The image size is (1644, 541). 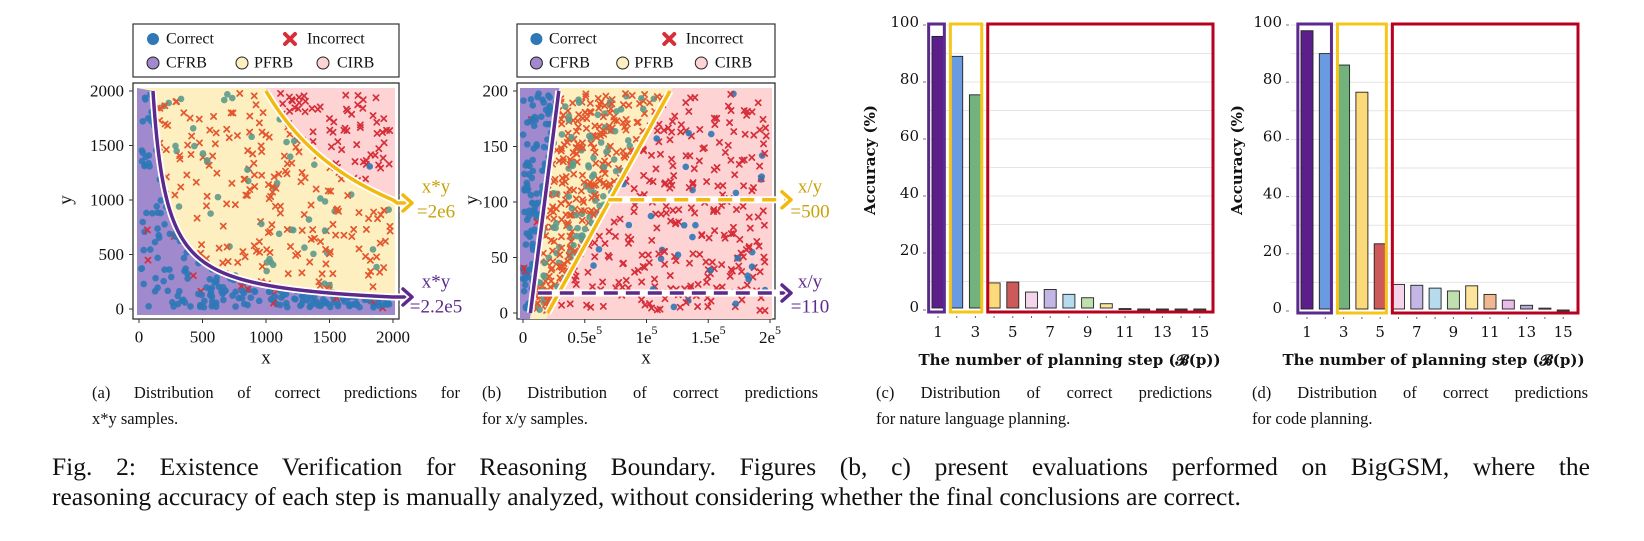 What do you see at coordinates (1044, 392) in the screenshot?
I see `caption-c-line1: (c) Distribution of correct predictions` at bounding box center [1044, 392].